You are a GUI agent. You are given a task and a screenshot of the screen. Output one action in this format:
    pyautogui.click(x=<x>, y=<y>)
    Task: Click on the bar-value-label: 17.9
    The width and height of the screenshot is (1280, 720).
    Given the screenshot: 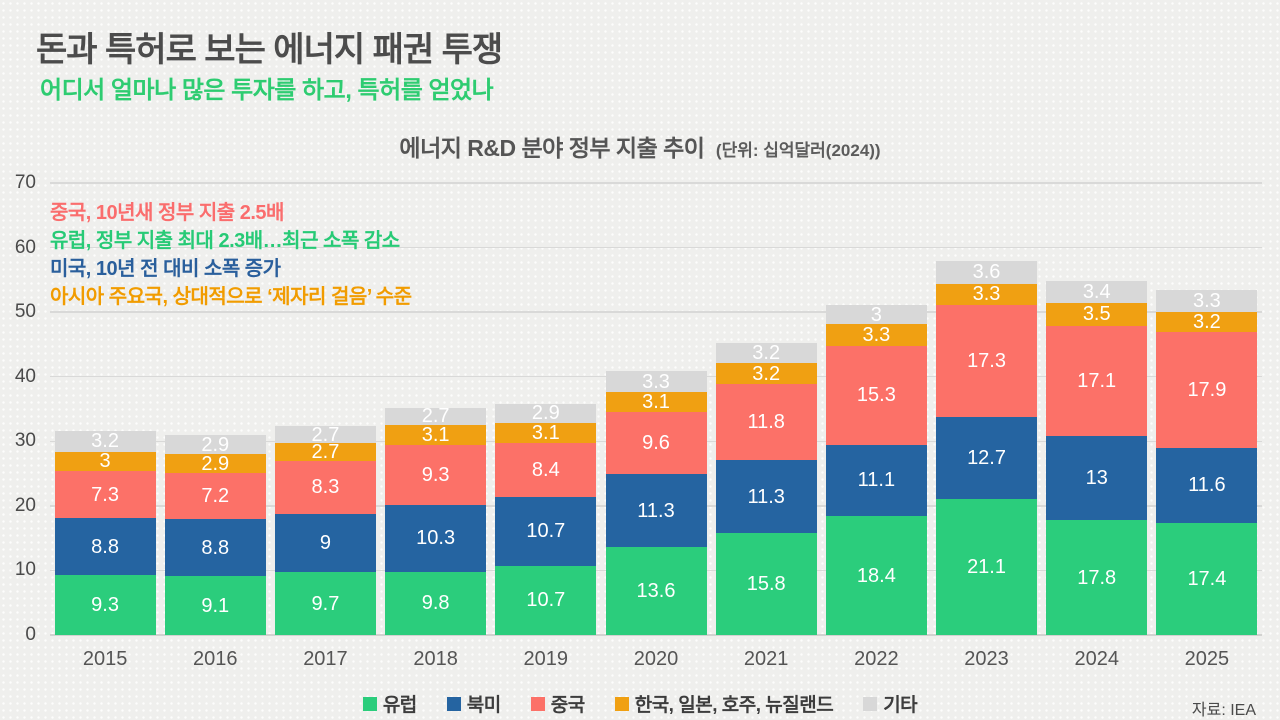 What is the action you would take?
    pyautogui.click(x=1207, y=389)
    